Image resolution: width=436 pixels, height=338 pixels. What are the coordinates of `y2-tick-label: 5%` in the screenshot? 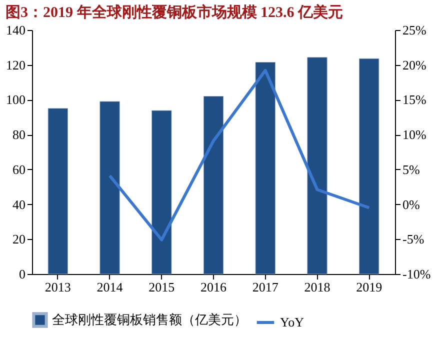 It's located at (411, 169).